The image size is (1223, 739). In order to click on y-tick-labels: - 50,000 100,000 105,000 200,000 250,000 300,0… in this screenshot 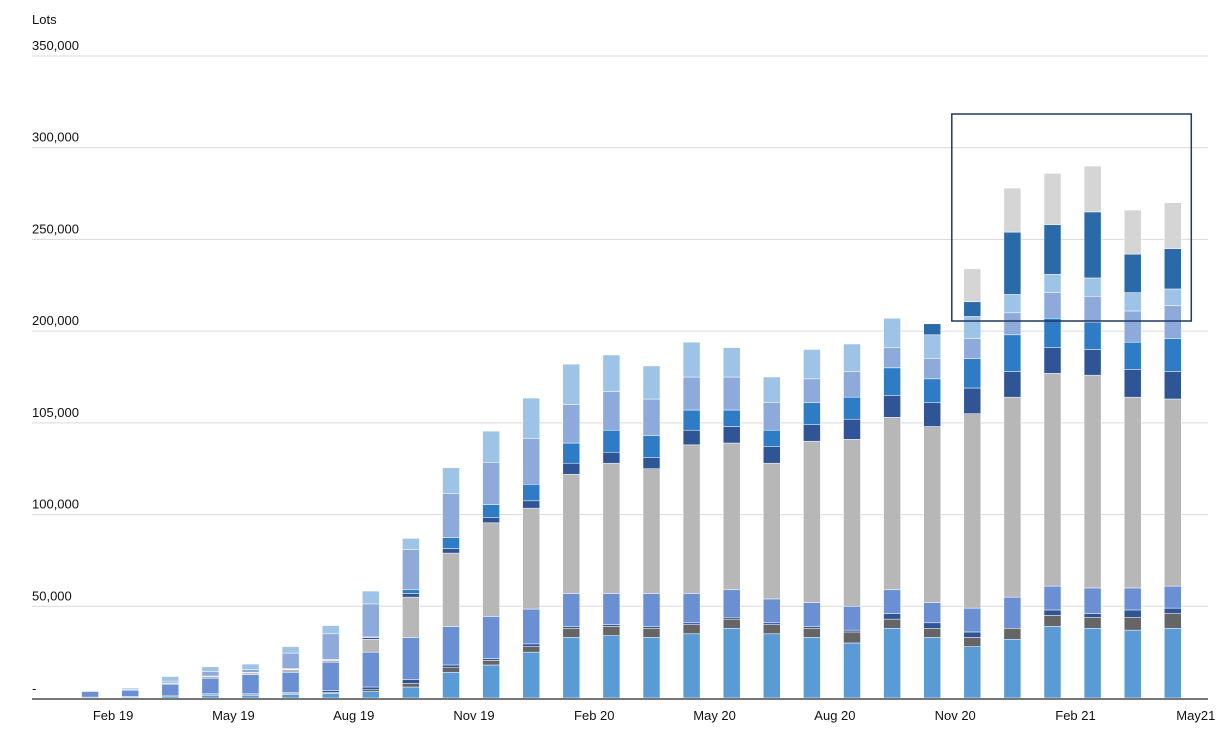, I will do `click(55, 367)`.